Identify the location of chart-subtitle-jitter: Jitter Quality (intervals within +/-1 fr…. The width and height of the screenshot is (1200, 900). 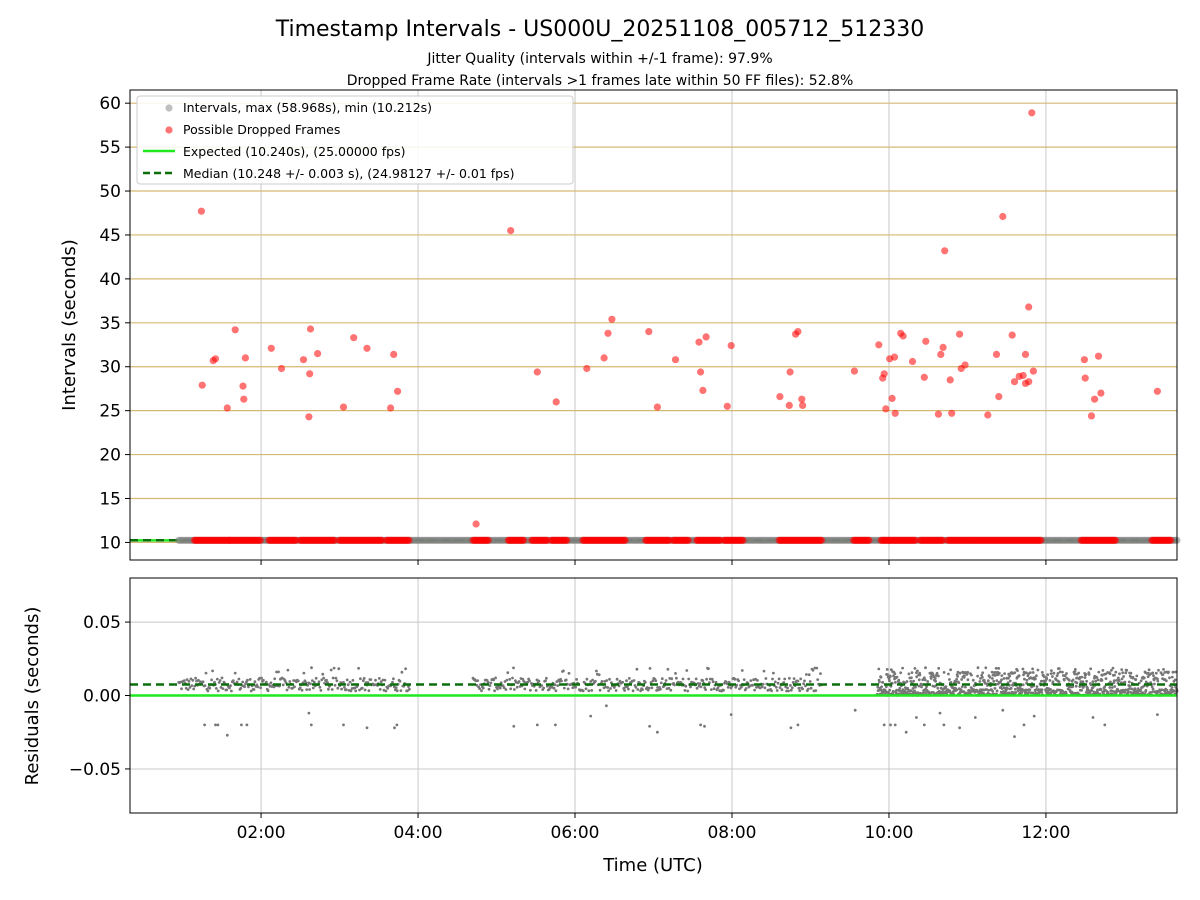
(599, 59).